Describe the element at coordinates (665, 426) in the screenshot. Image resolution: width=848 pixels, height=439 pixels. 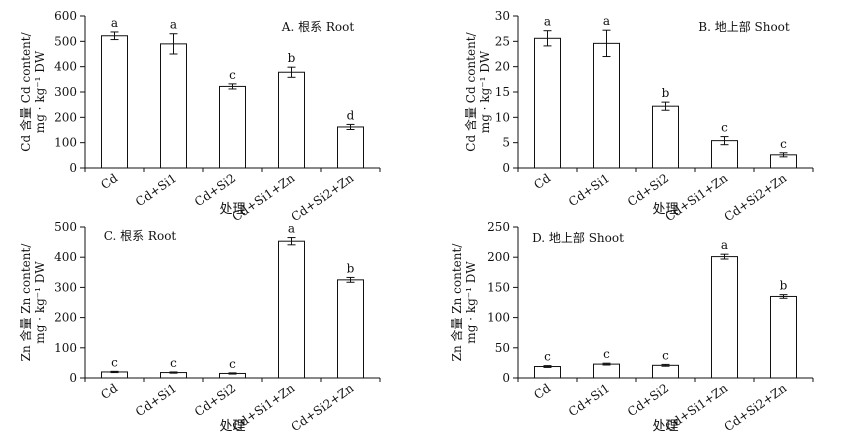
I see `panel-d-x-axis-label: 处理` at that location.